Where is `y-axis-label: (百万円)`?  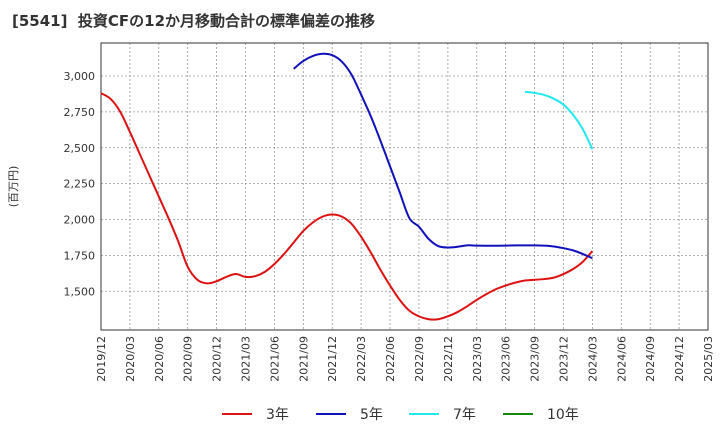 y-axis-label: (百万円) is located at coordinates (13, 187).